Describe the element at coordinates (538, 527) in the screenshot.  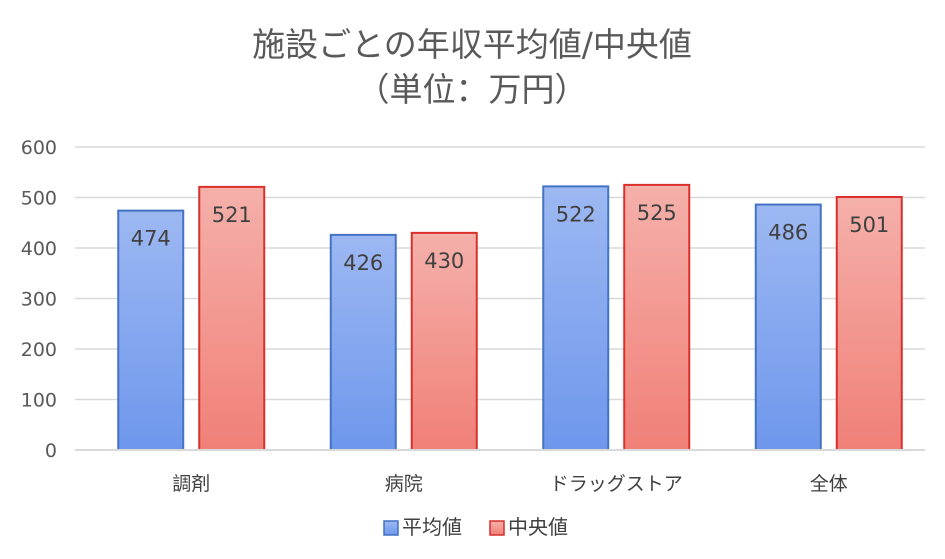
I see `legend-entry: 中央値` at that location.